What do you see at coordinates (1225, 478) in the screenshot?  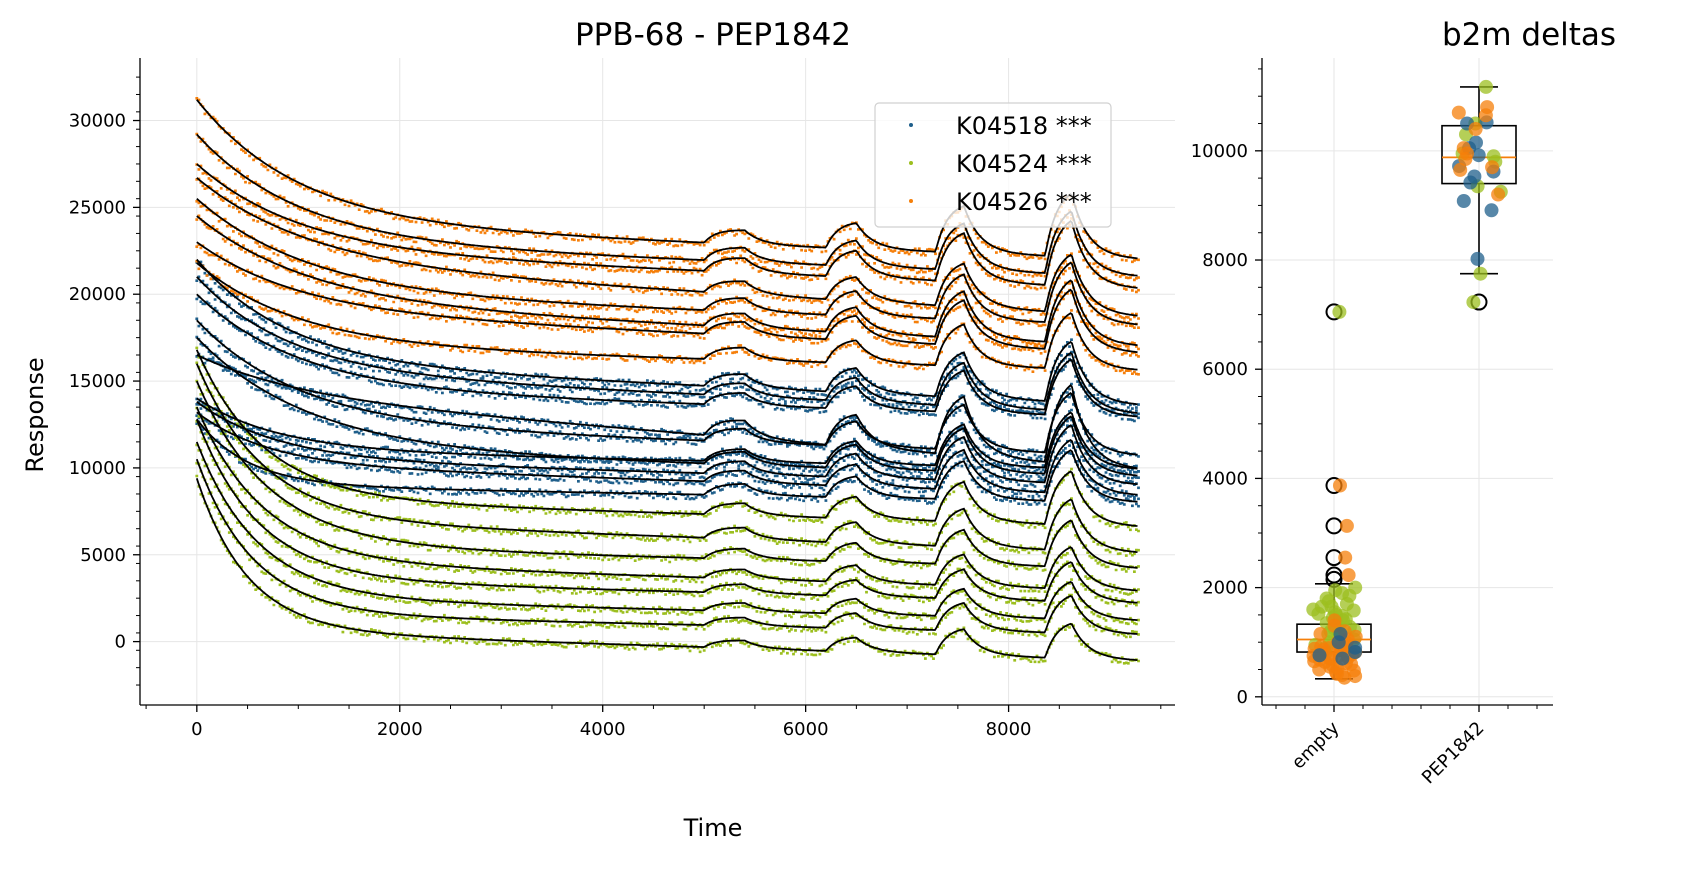 I see `y-tick-label: 4000` at bounding box center [1225, 478].